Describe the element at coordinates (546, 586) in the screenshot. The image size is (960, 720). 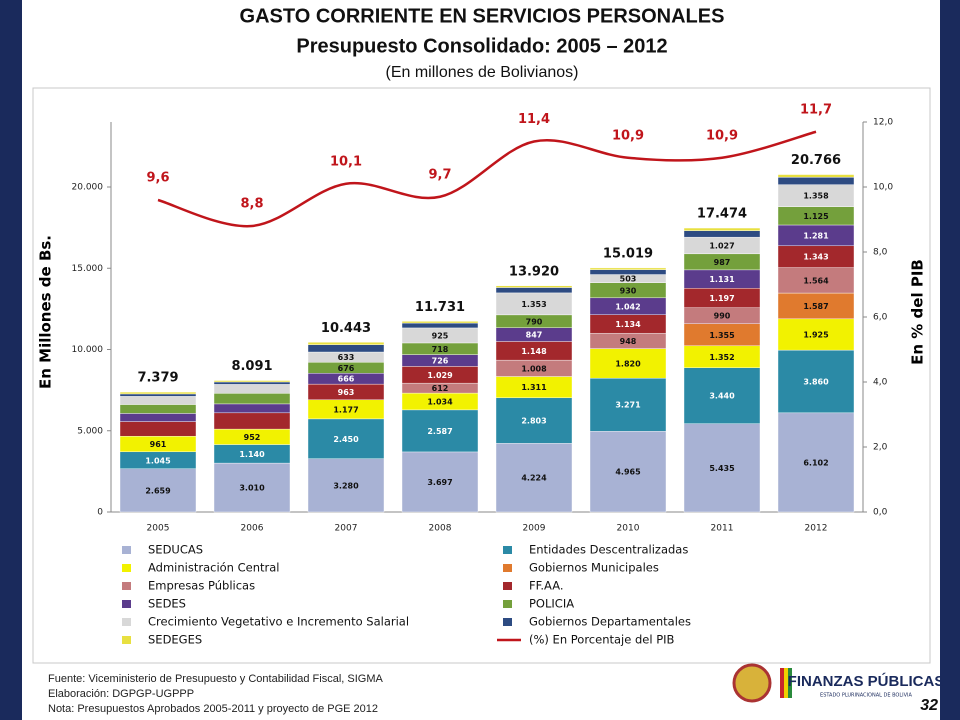
I see `legend-label: FF.AA.` at that location.